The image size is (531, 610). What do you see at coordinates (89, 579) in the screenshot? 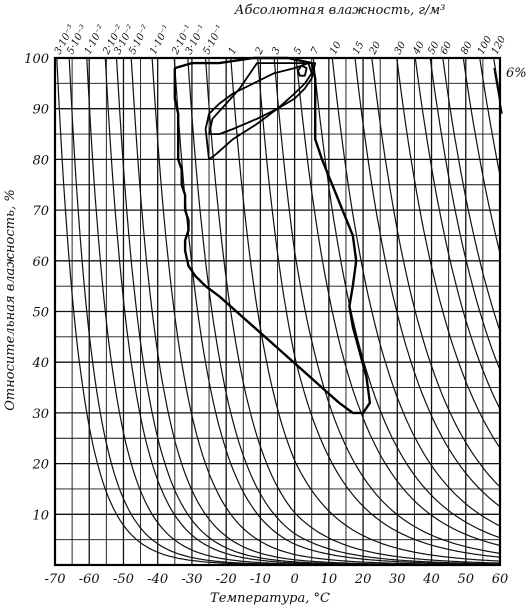
I see `x-tick-label: -60` at bounding box center [89, 579].